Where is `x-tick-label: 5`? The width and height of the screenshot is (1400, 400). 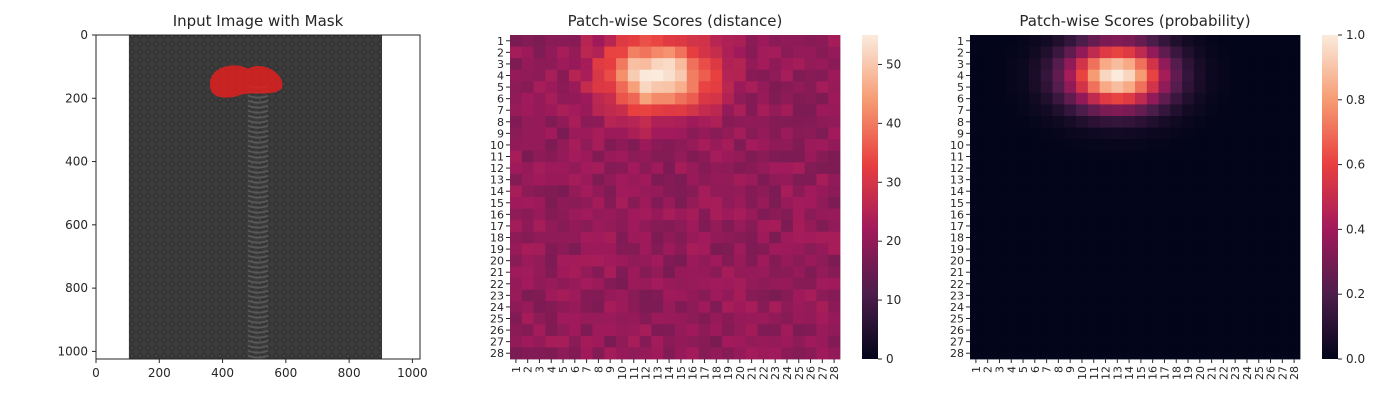 x-tick-label: 5 is located at coordinates (563, 369).